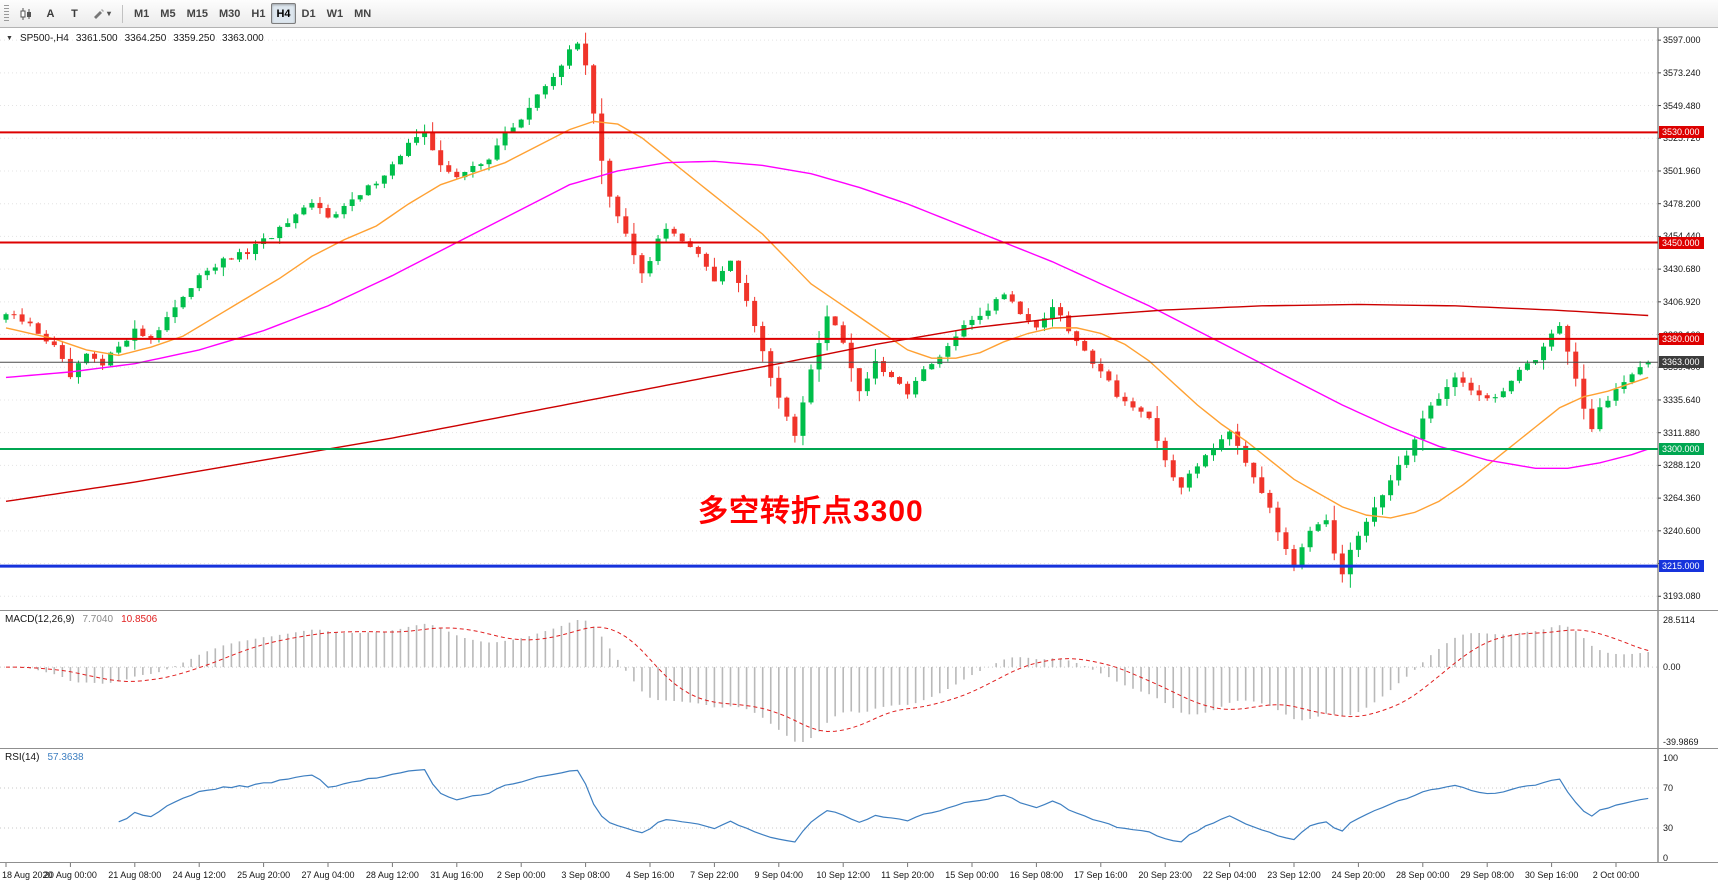  What do you see at coordinates (843, 875) in the screenshot?
I see `time-label: 10 Sep 12:00` at bounding box center [843, 875].